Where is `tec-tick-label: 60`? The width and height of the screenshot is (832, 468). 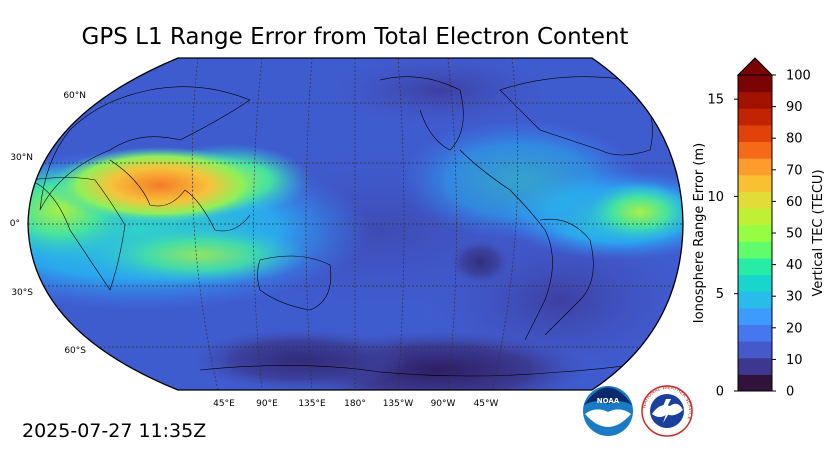 tec-tick-label: 60 is located at coordinates (794, 202).